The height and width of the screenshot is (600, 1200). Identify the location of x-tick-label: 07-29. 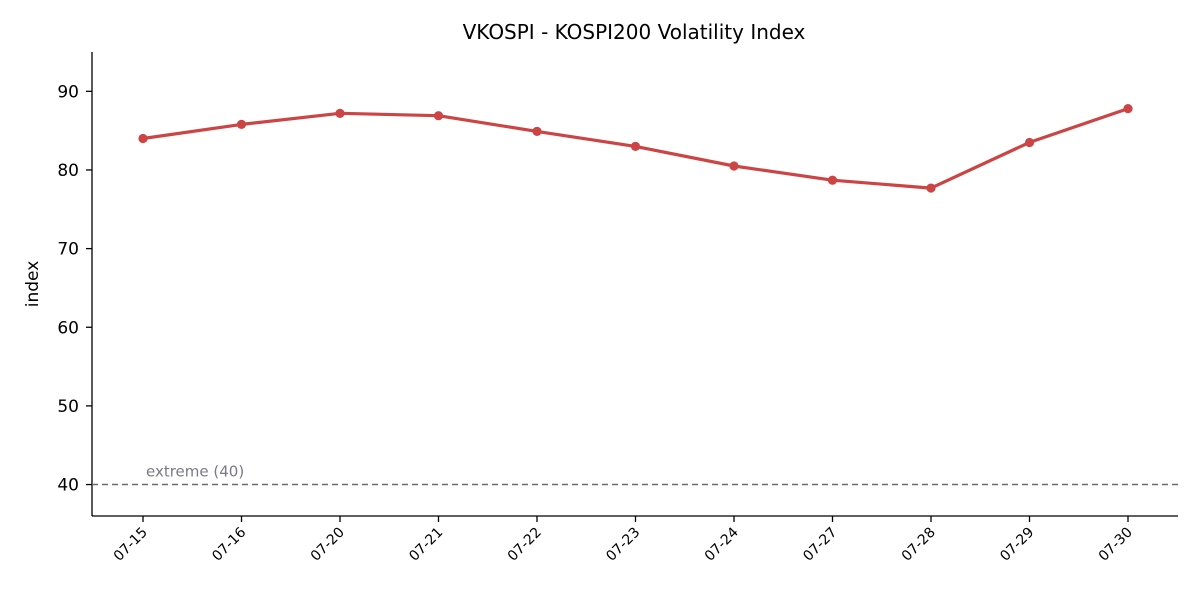
(1017, 545).